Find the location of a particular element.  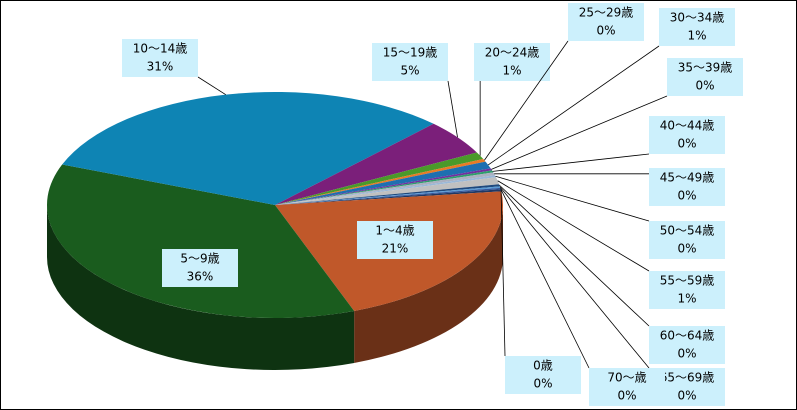

category-label: 25～29歳 is located at coordinates (606, 13).